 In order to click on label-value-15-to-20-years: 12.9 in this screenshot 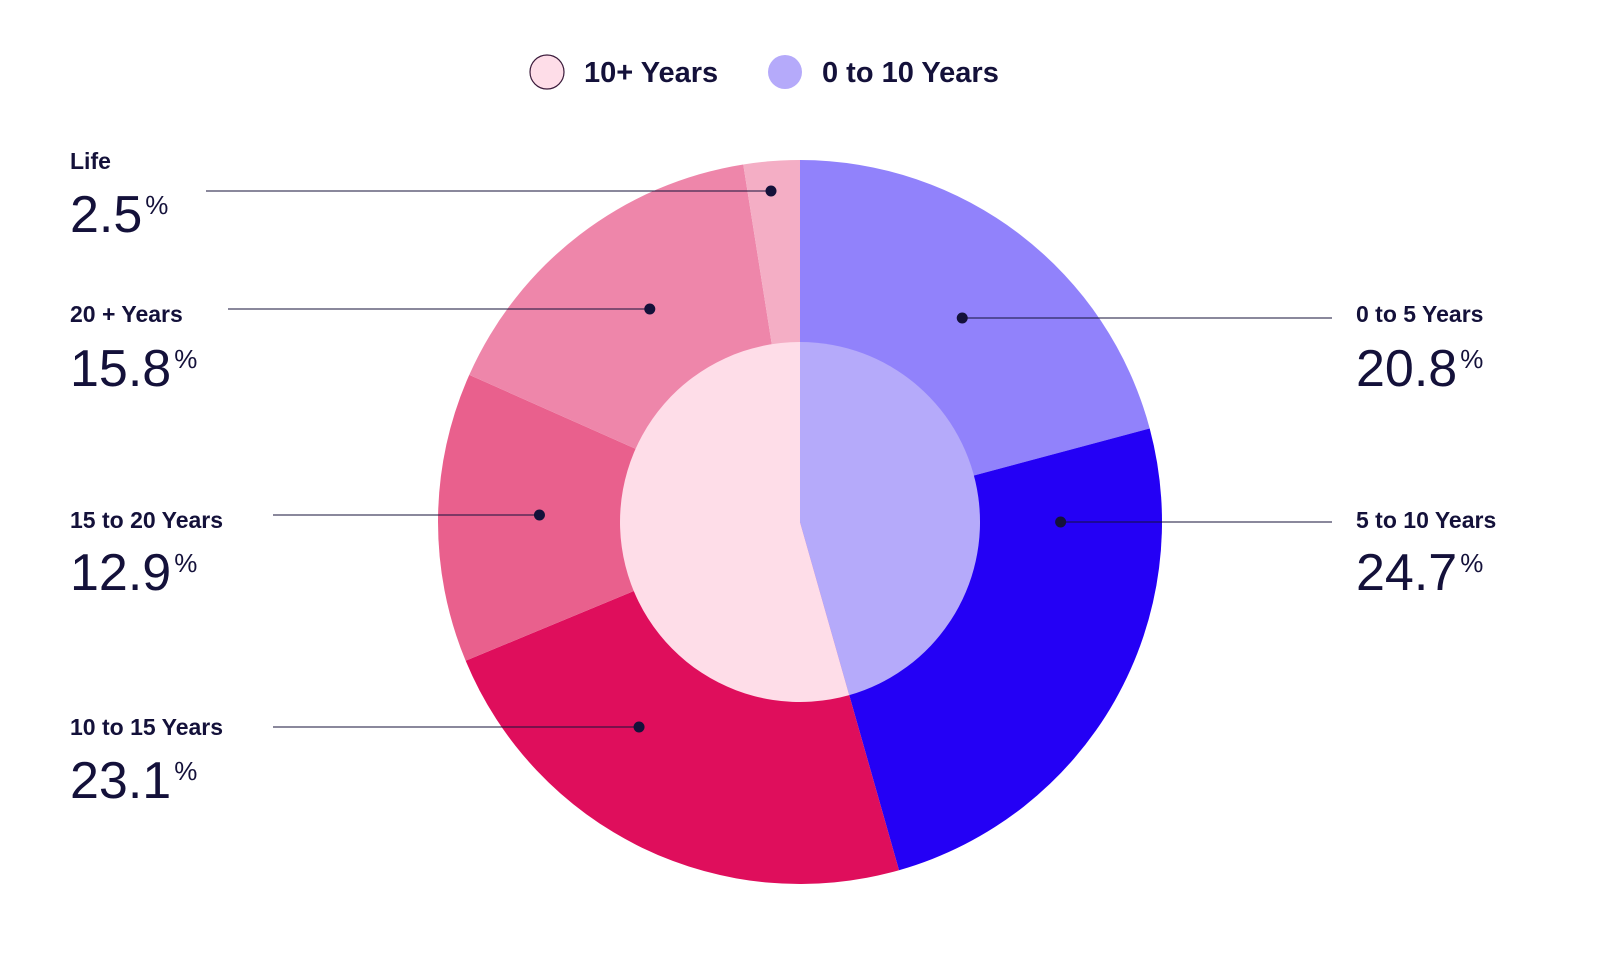, I will do `click(120, 573)`.